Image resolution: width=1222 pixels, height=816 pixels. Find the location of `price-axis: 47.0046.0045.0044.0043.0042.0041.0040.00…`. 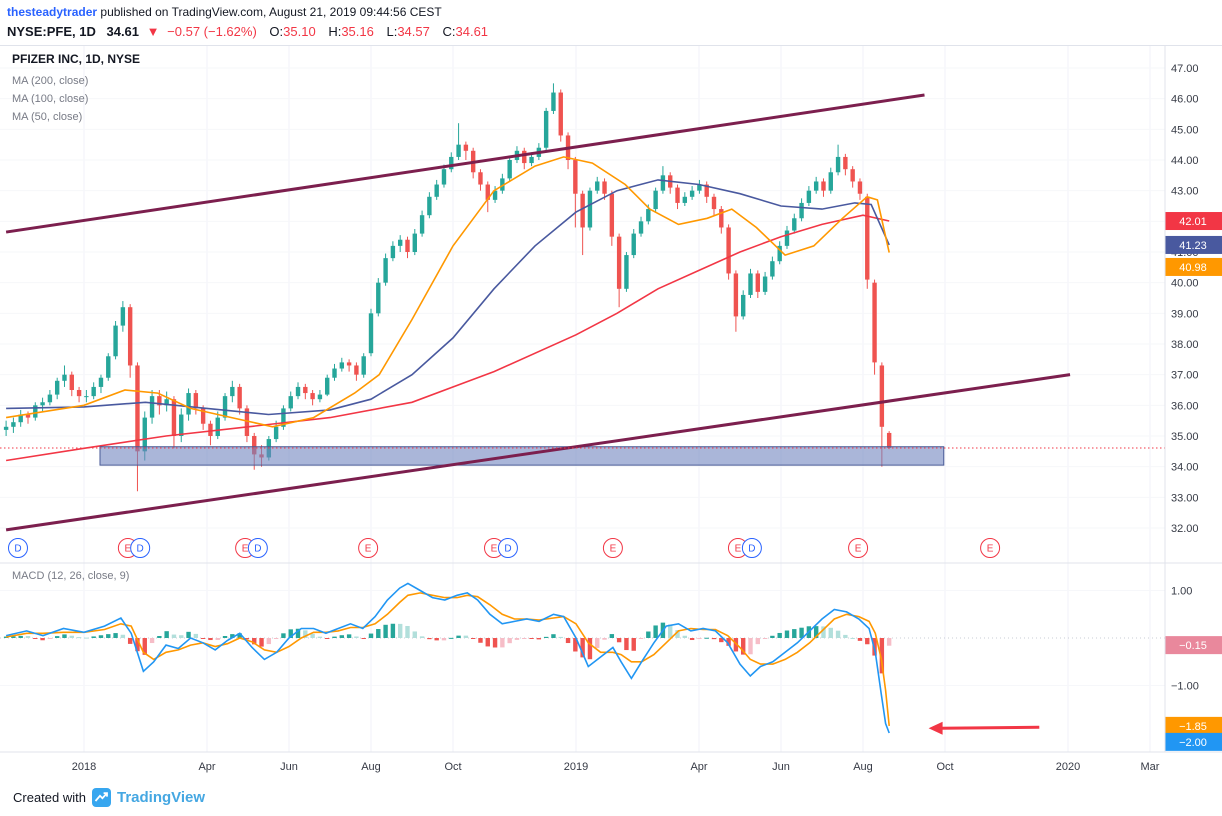

price-axis: 47.0046.0045.0044.0043.0042.0041.0040.00… is located at coordinates (1185, 378).